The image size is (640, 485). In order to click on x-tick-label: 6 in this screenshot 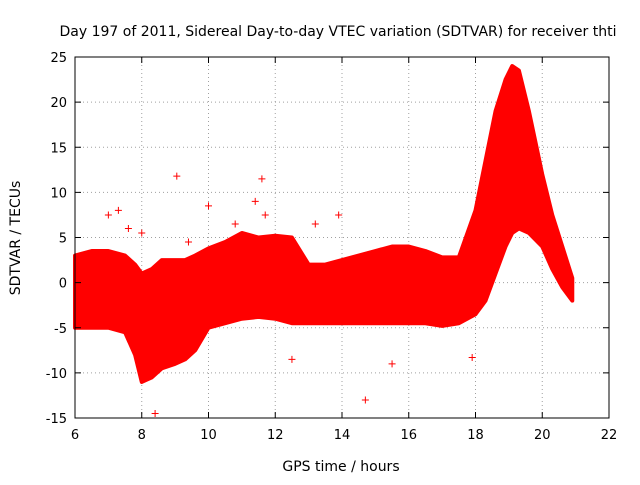, I will do `click(75, 435)`.